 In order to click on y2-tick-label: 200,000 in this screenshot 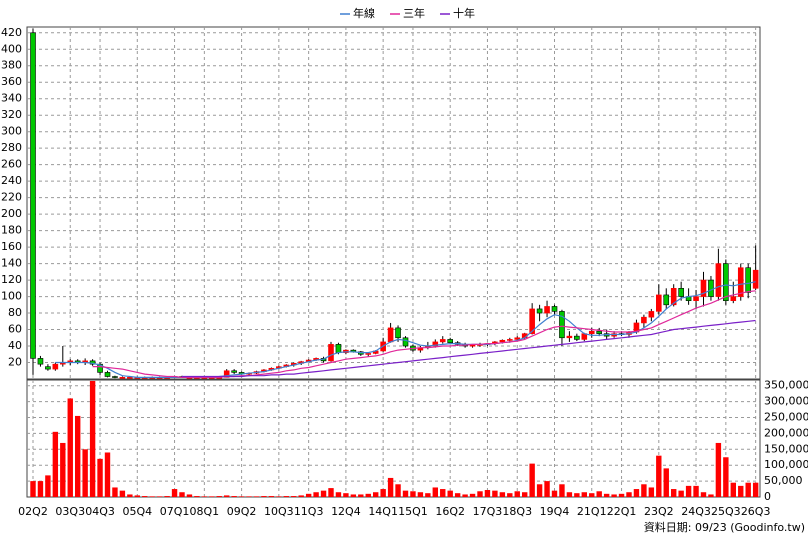, I will do `click(786, 432)`.